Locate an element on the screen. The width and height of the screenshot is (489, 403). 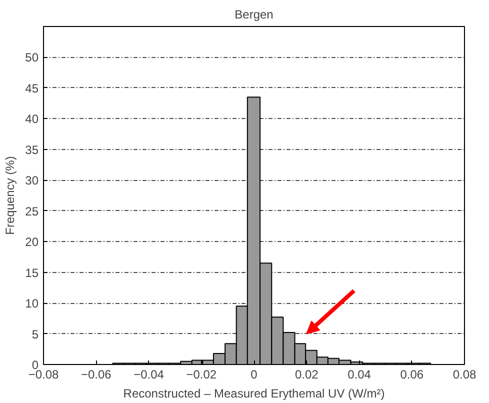
y-tick-label: 50 is located at coordinates (32, 57).